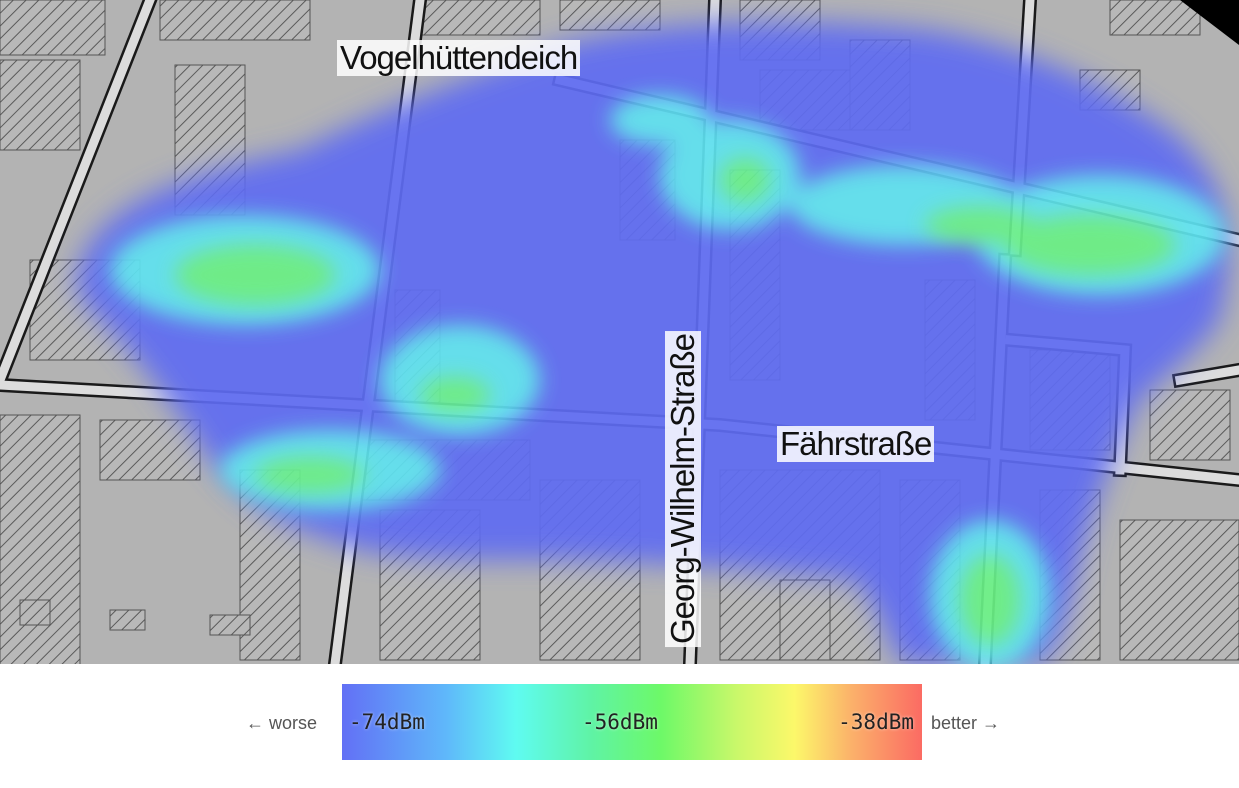 Image resolution: width=1239 pixels, height=788 pixels. I want to click on legend-min-value: -74dBm, so click(387, 722).